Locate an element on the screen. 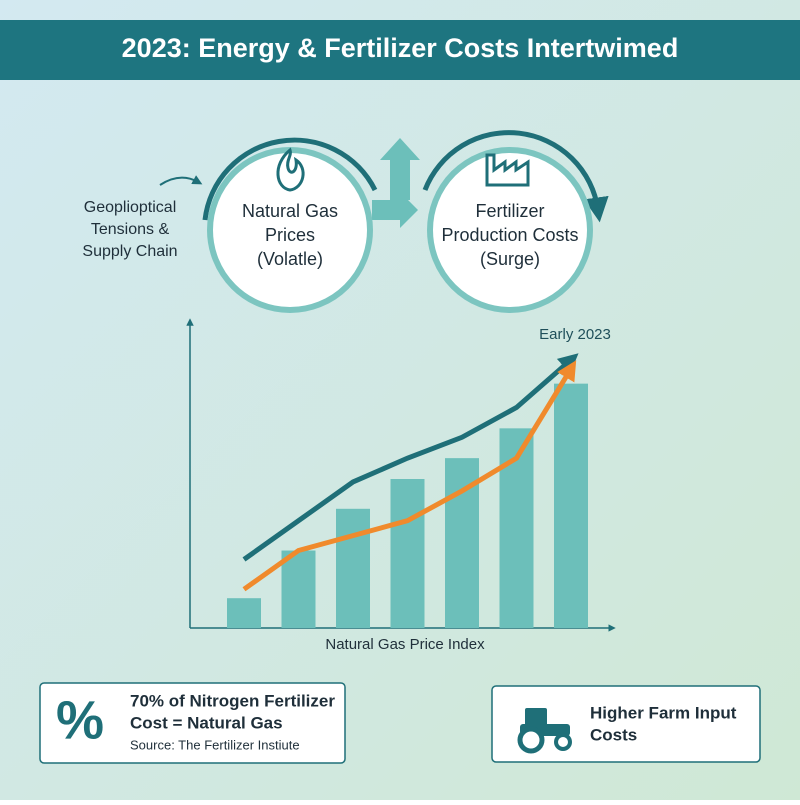 The width and height of the screenshot is (800, 805). node-label: Fertilizer is located at coordinates (509, 211).